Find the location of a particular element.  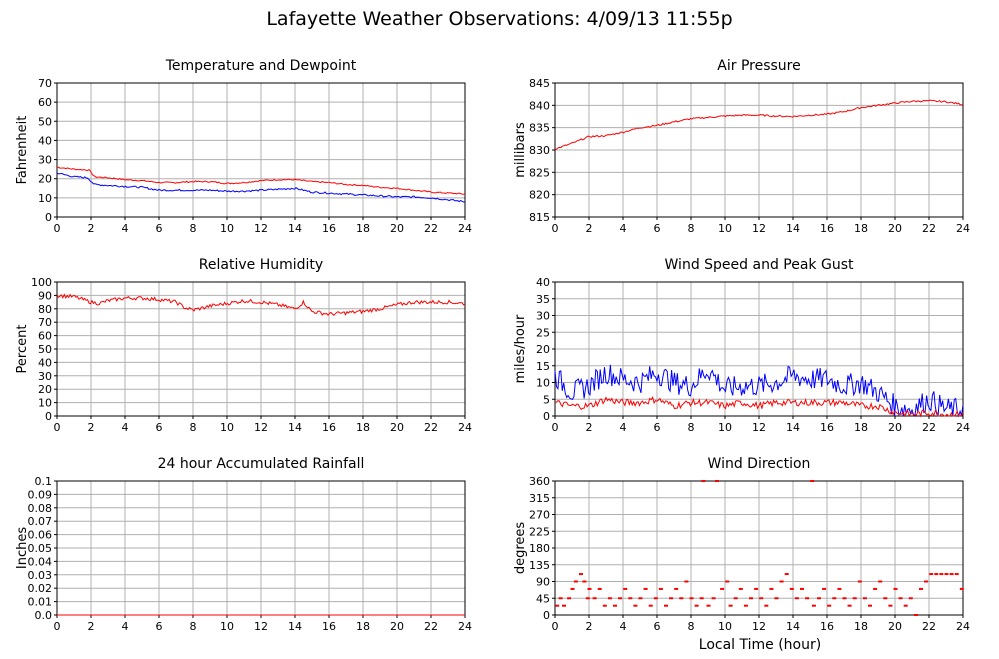

y-axis-label: Inches is located at coordinates (22, 548).